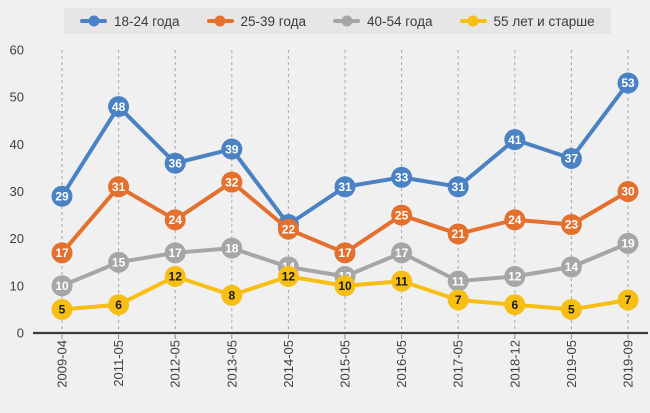  I want to click on x-category-label: 2013-05, so click(231, 364).